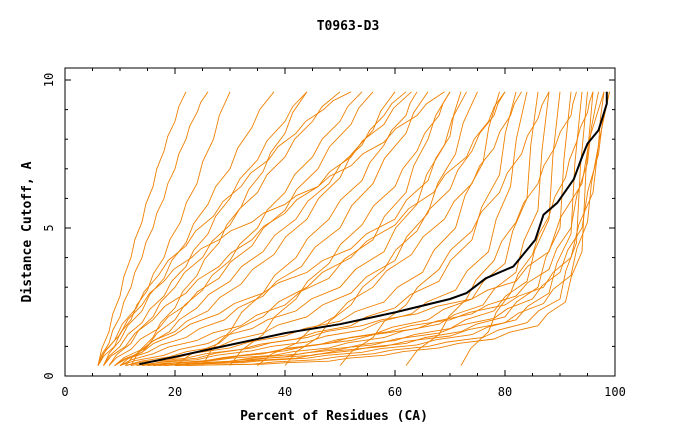  I want to click on x-tick-label-20: 20, so click(175, 392).